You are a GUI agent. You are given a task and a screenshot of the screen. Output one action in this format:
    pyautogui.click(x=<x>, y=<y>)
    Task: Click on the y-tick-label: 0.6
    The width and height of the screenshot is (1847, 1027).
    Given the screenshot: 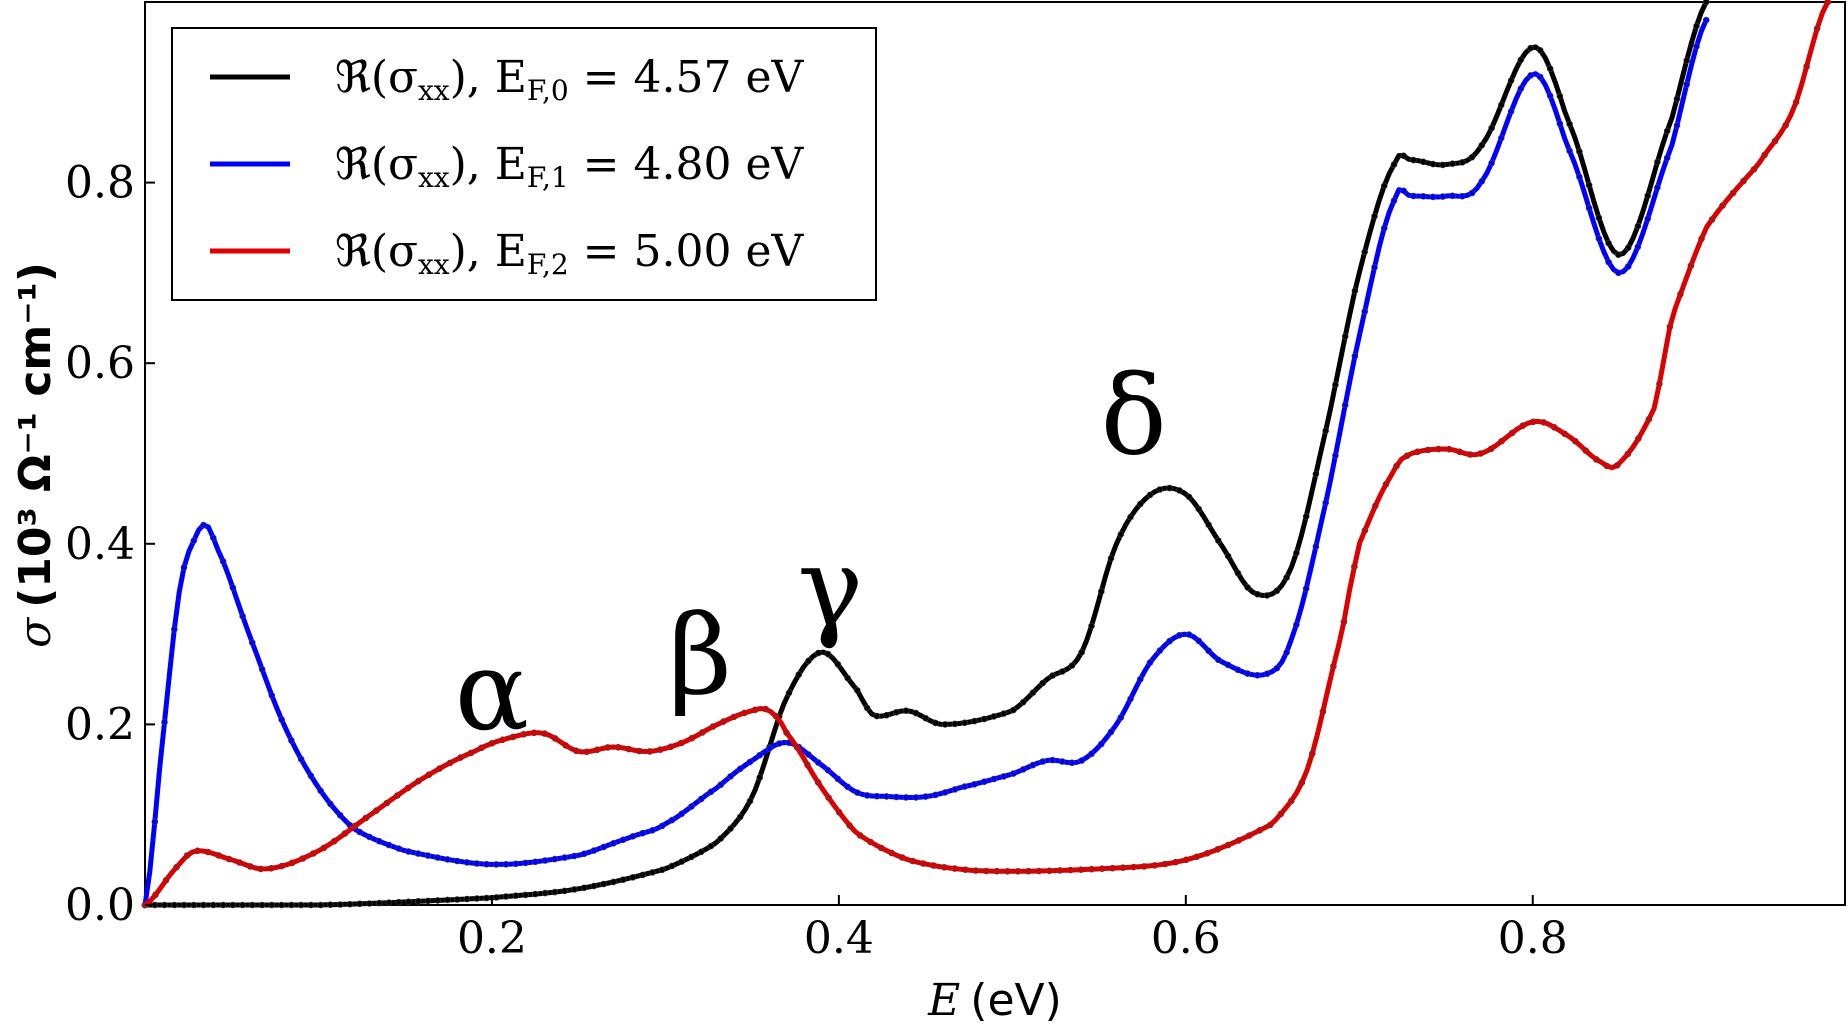 What is the action you would take?
    pyautogui.click(x=100, y=363)
    